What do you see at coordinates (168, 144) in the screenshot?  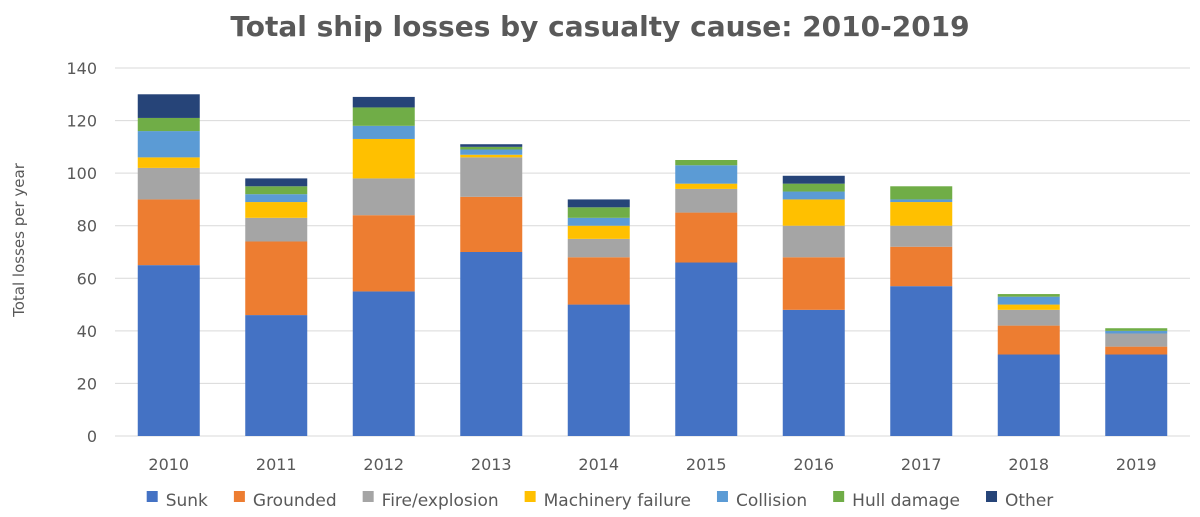 I see `bar-segment-collision: Collision 2010: 10` at bounding box center [168, 144].